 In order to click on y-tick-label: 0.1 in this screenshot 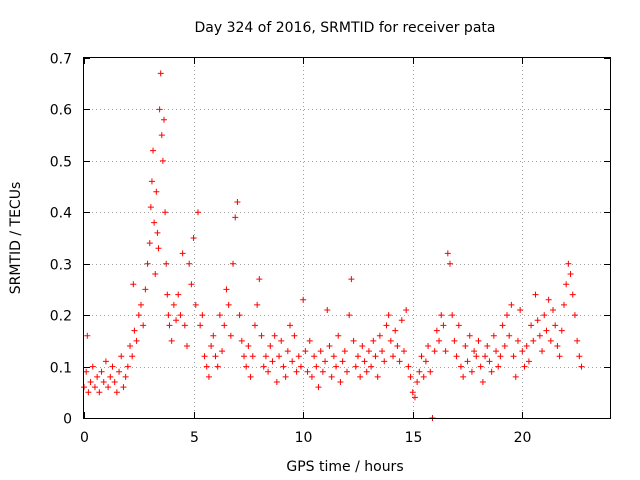, I will do `click(61, 369)`.